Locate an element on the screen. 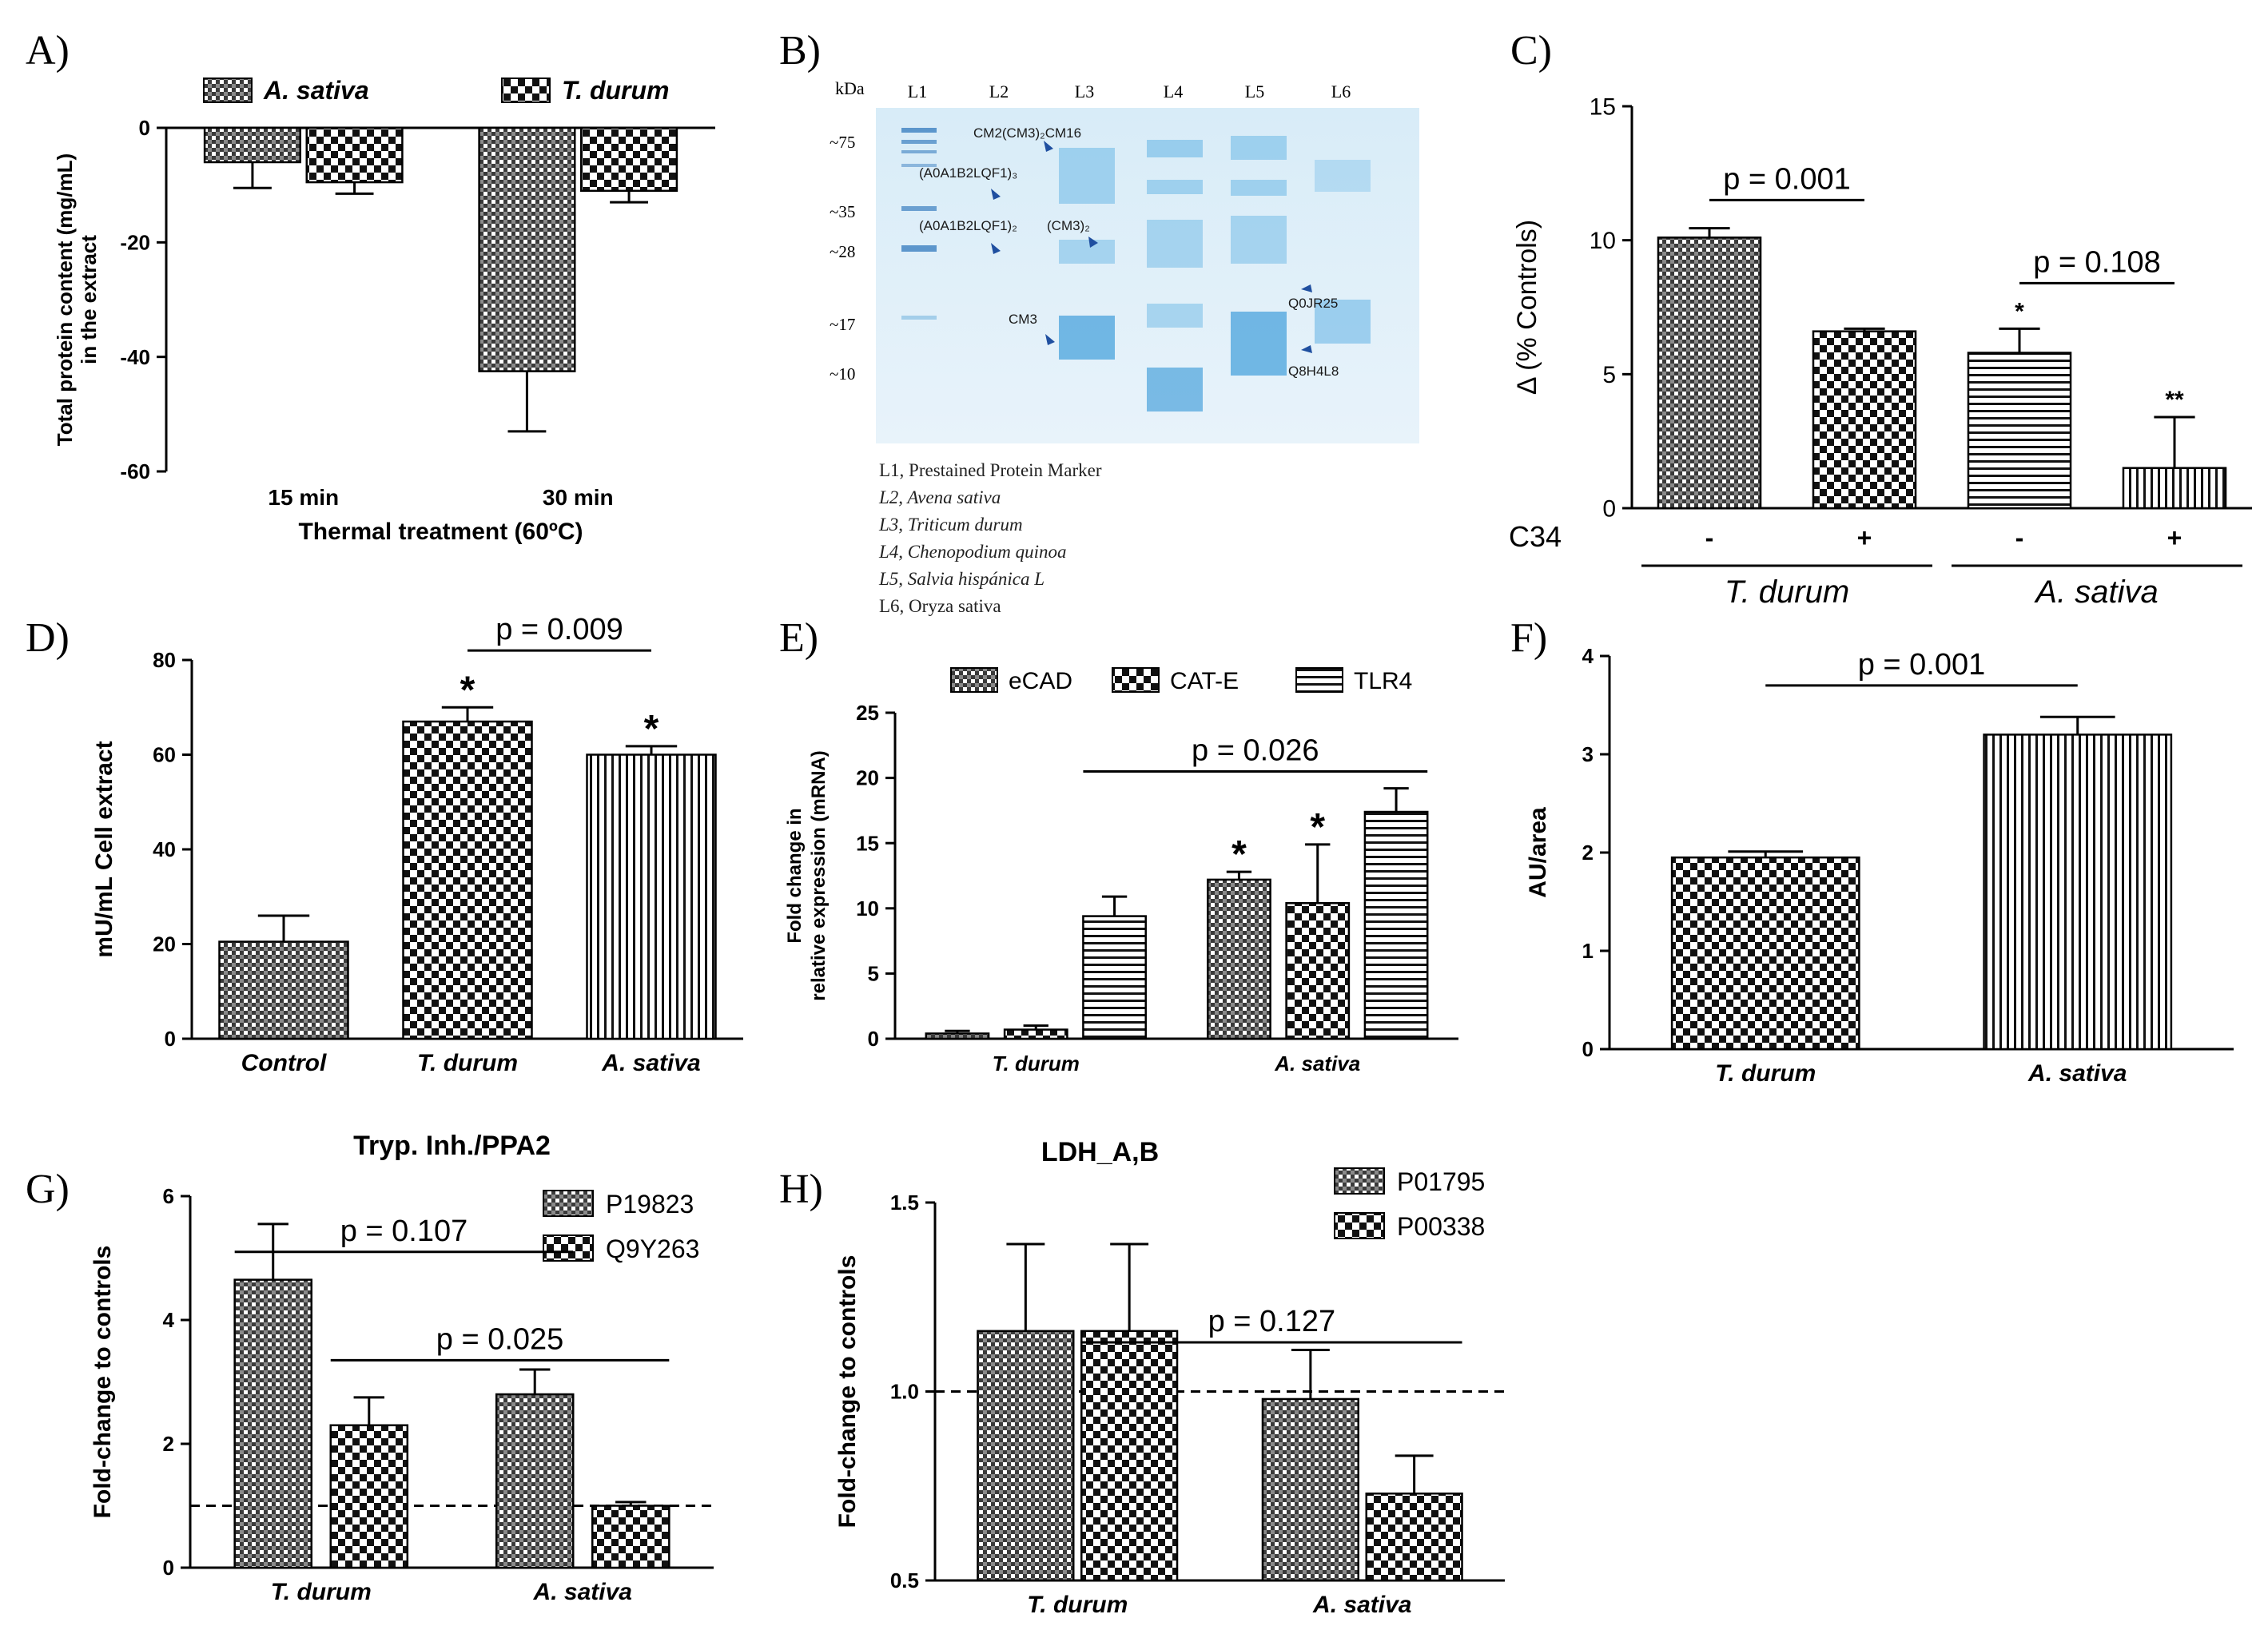  panel-letter-c: C) is located at coordinates (1531, 51).